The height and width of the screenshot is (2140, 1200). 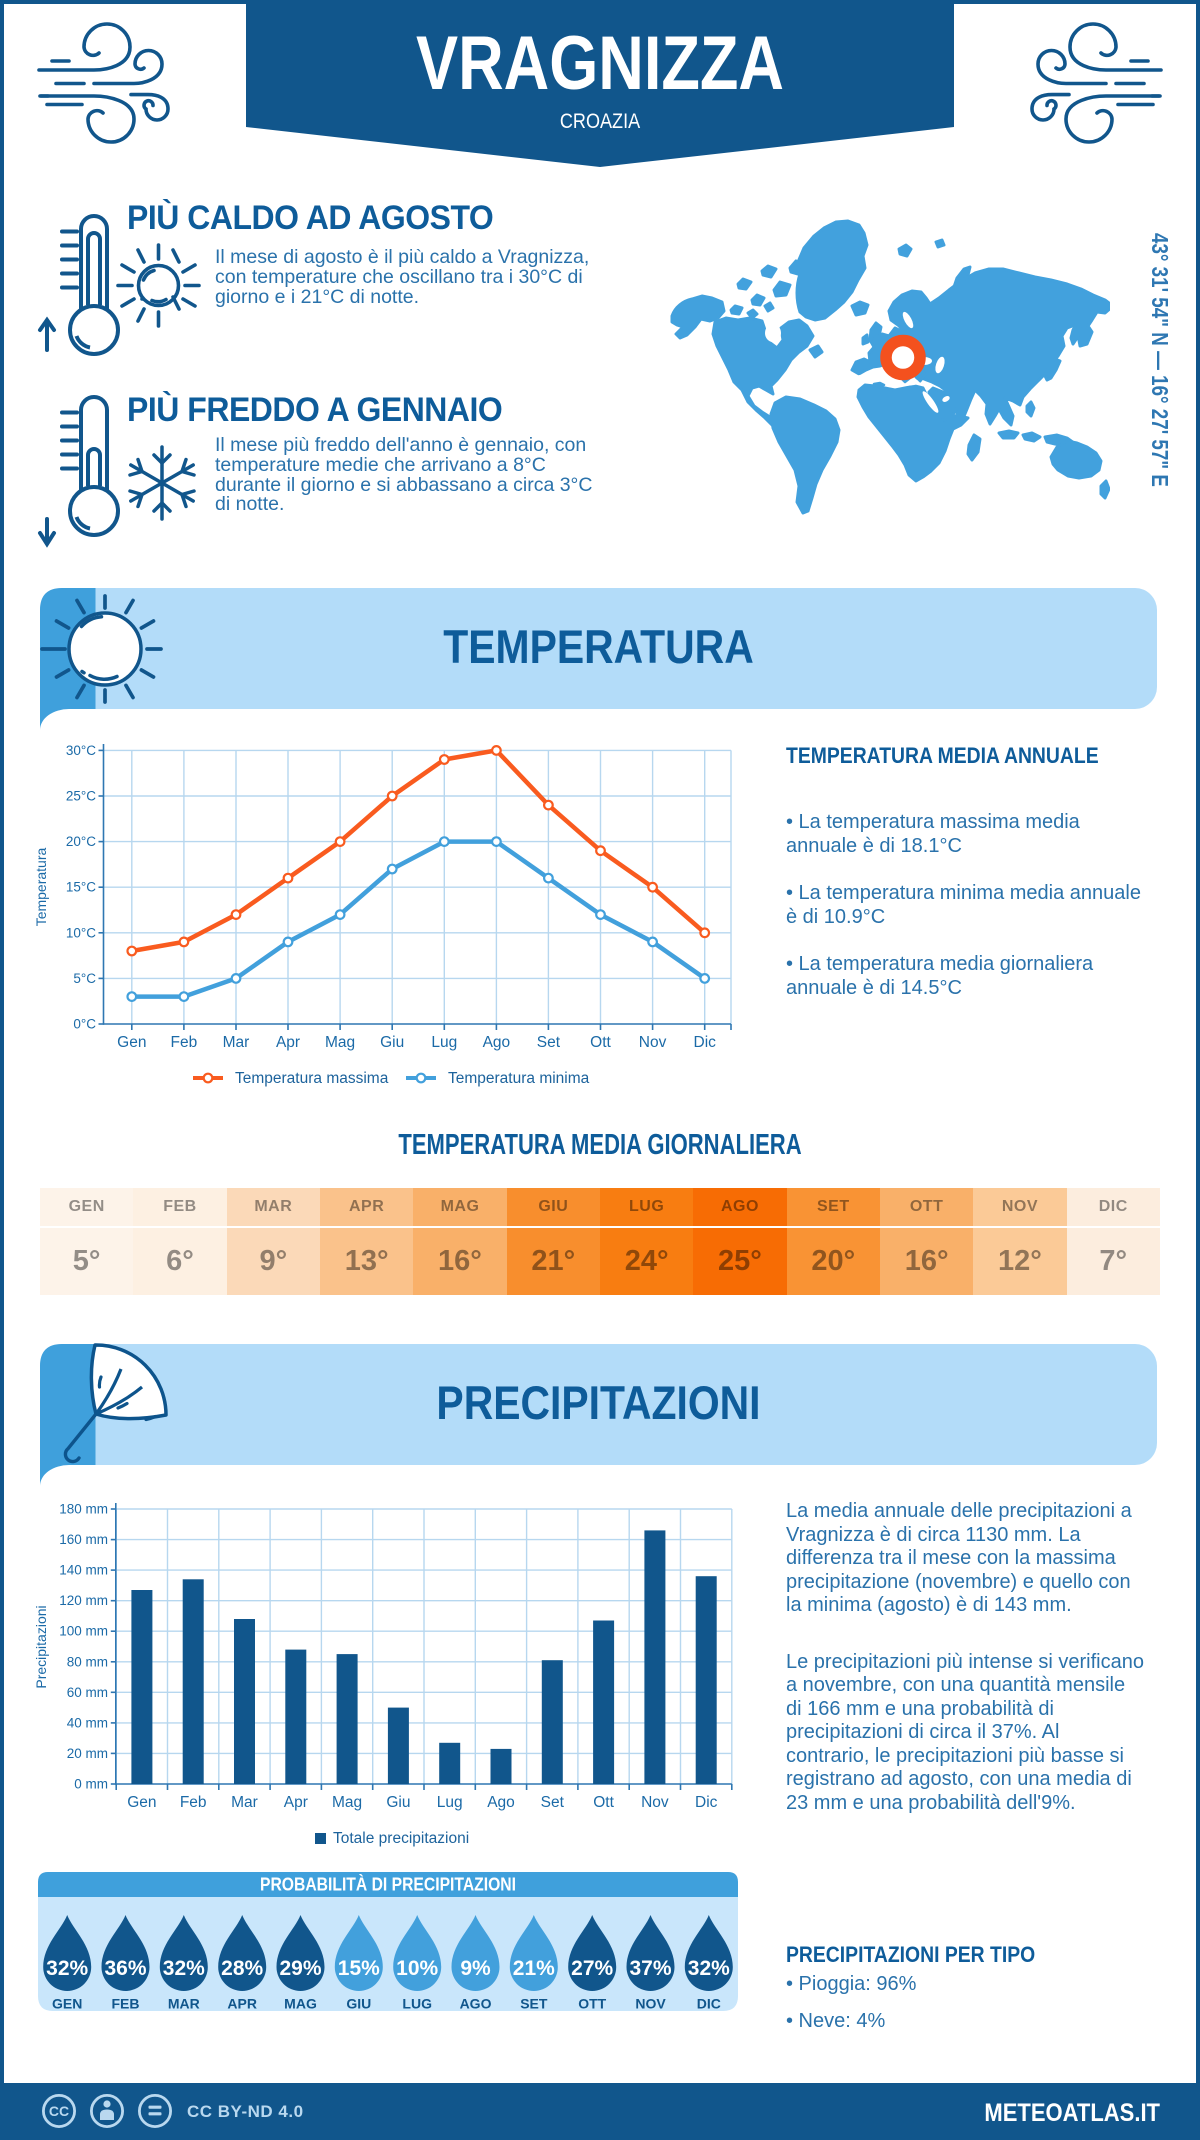 I want to click on svg-text: MAG, so click(x=300, y=2004).